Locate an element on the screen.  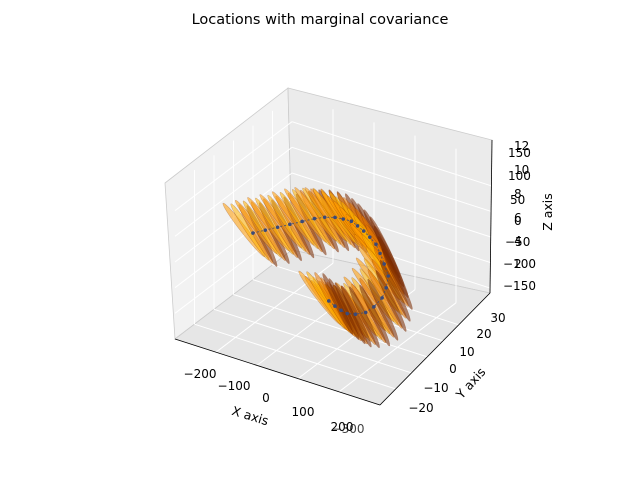
x-axis-label: X axis is located at coordinates (250, 415).